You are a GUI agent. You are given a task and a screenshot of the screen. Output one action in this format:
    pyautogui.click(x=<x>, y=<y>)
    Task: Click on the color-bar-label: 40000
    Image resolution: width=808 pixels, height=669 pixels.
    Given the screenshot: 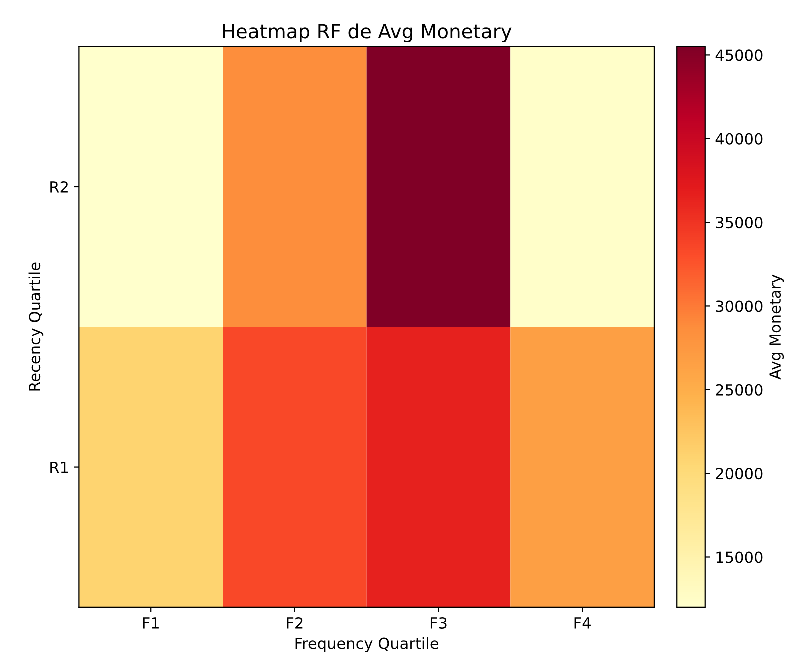 What is the action you would take?
    pyautogui.click(x=739, y=139)
    